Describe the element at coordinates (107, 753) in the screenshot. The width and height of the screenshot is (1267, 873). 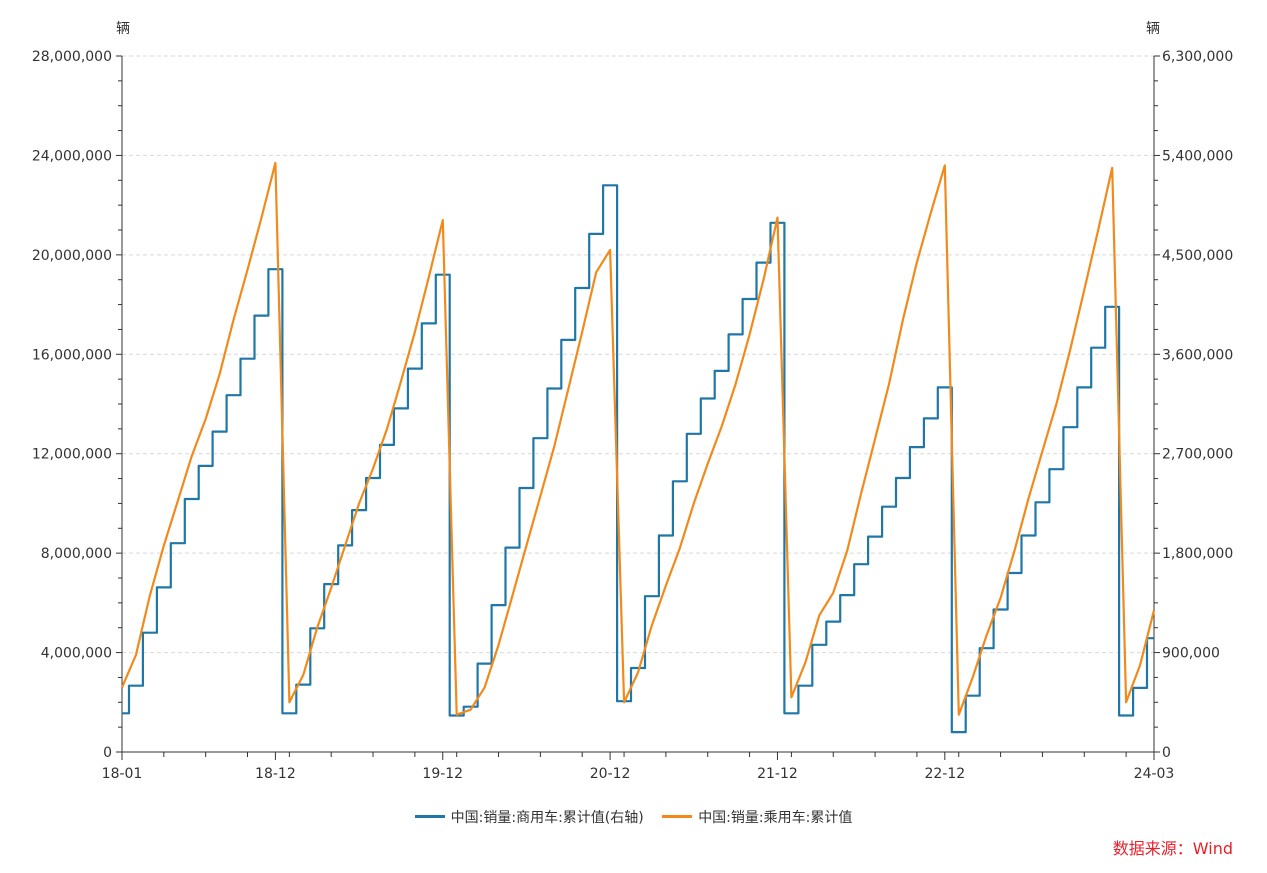
I see `left-tick-label: 0` at that location.